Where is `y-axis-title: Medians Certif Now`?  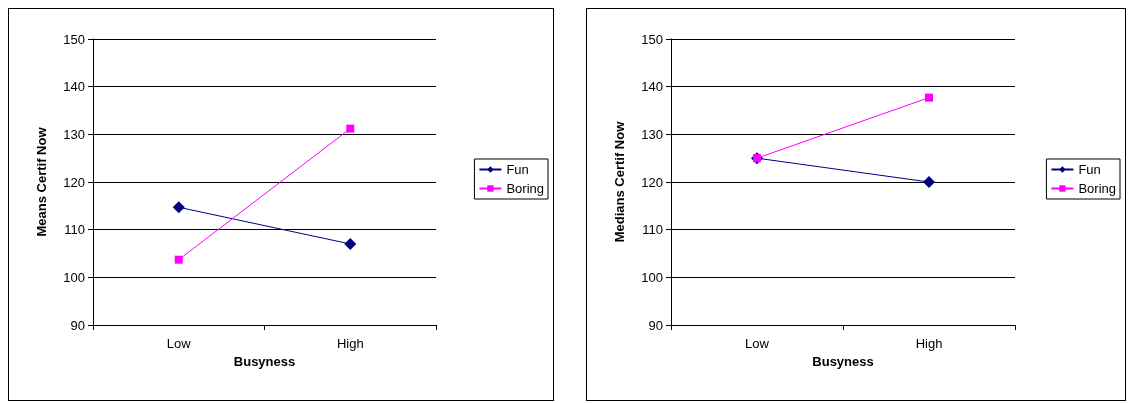
y-axis-title: Medians Certif Now is located at coordinates (619, 181).